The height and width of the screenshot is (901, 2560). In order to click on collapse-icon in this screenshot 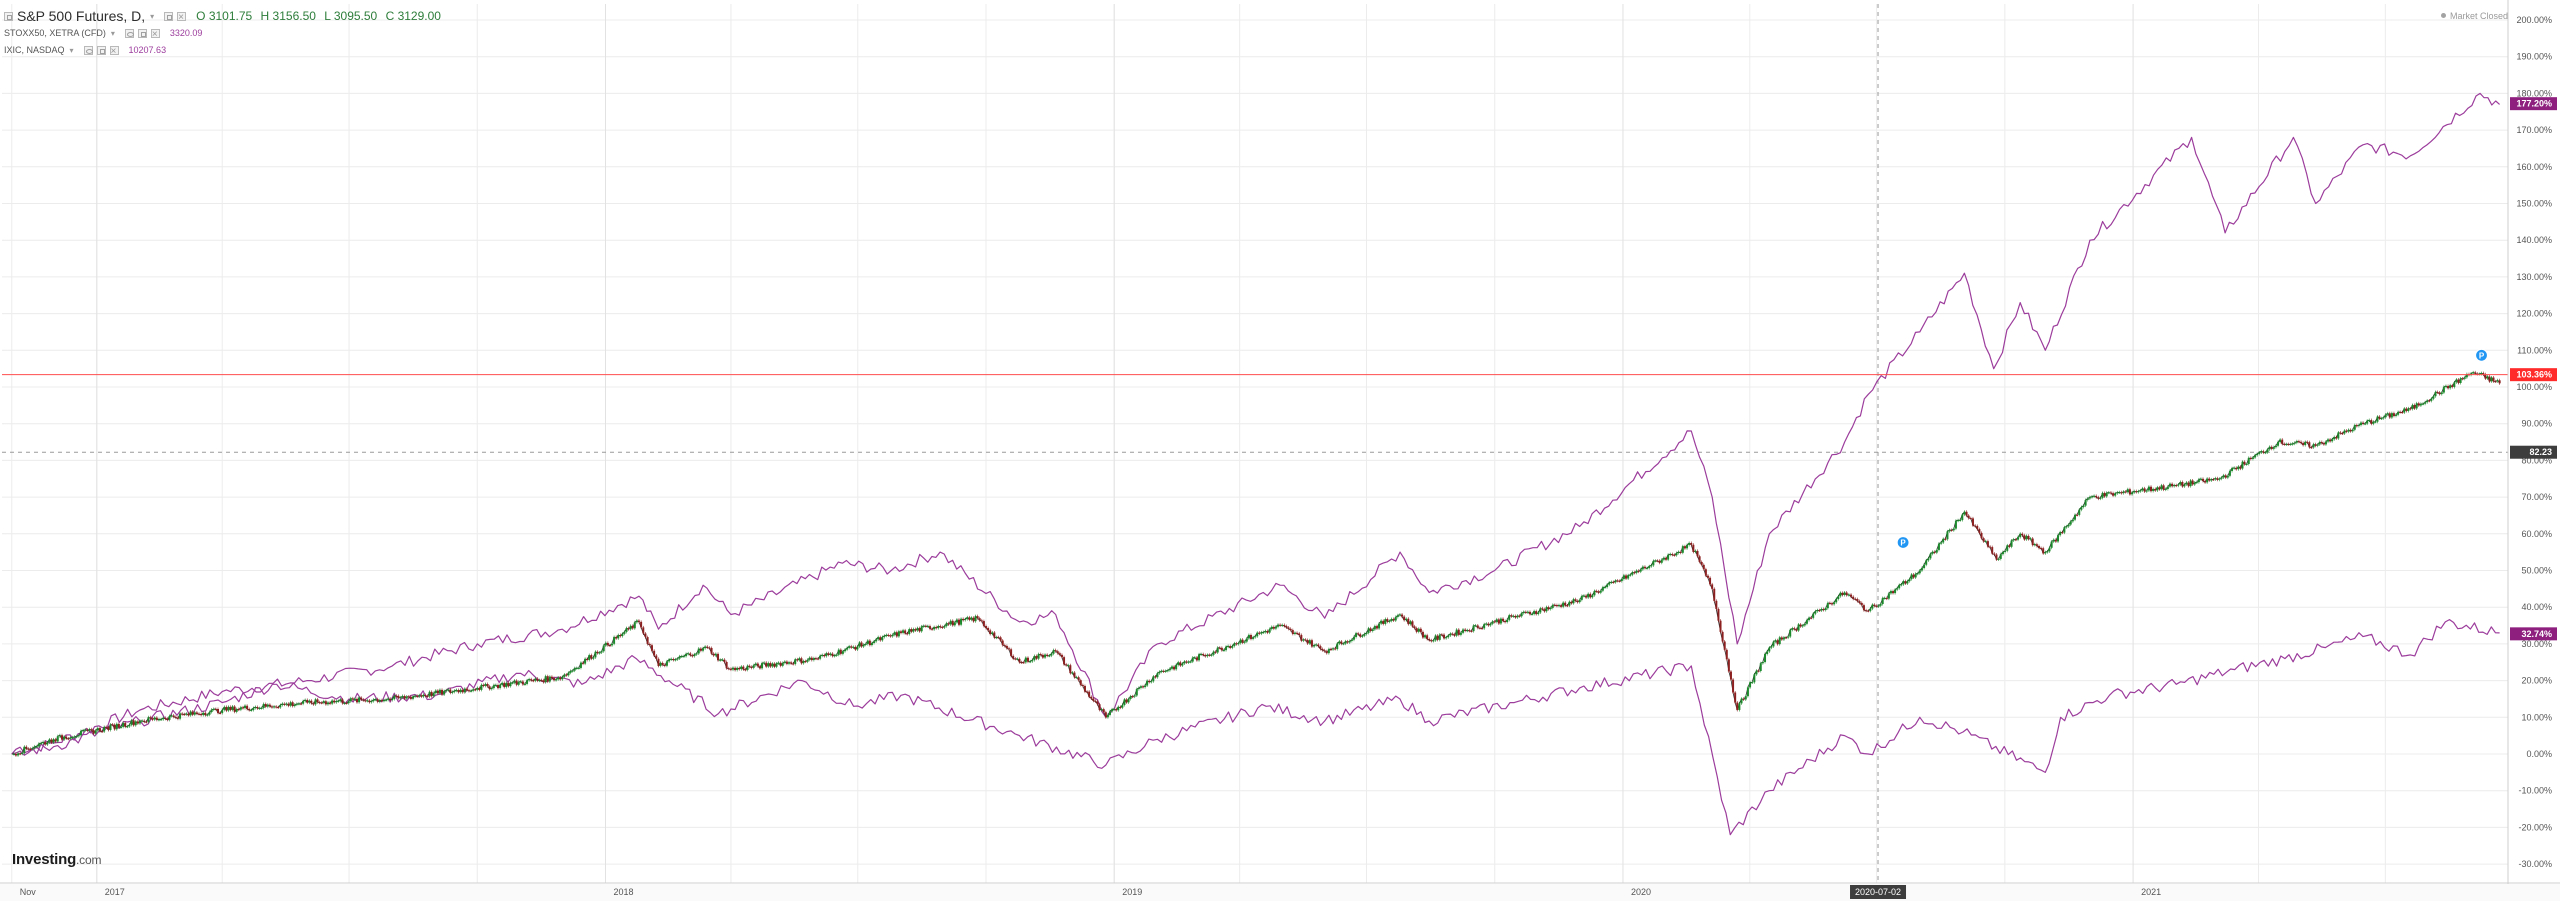, I will do `click(8, 16)`.